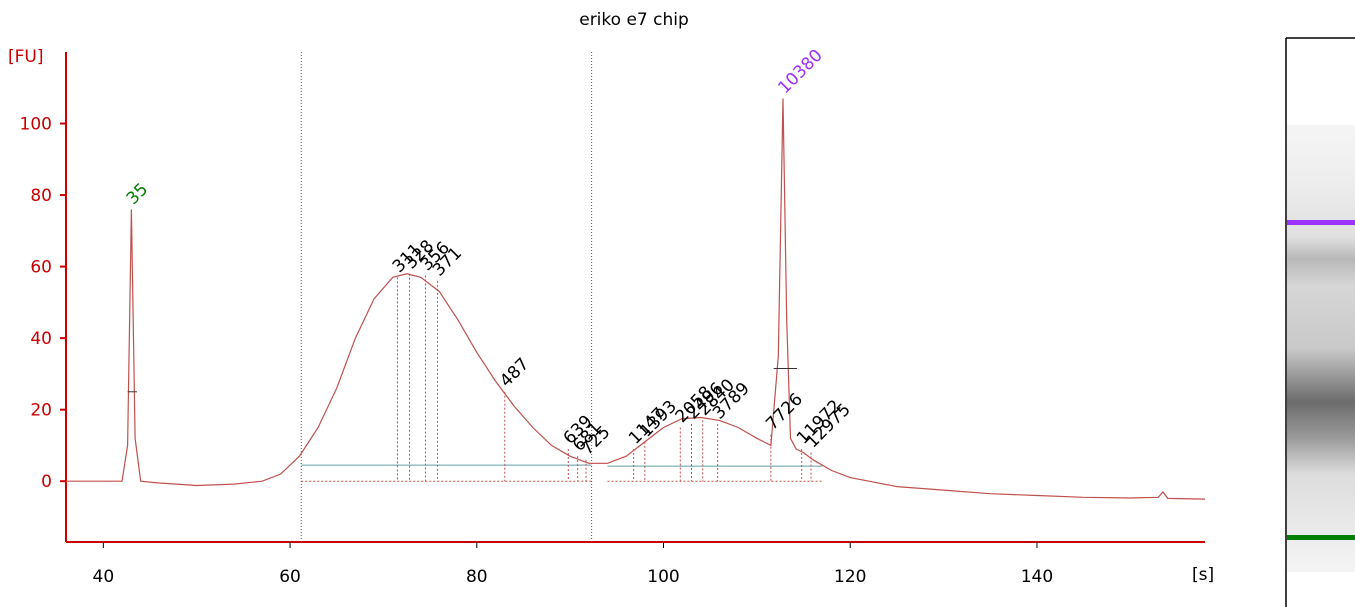  Describe the element at coordinates (1321, 348) in the screenshot. I see `gel-lane-background` at that location.